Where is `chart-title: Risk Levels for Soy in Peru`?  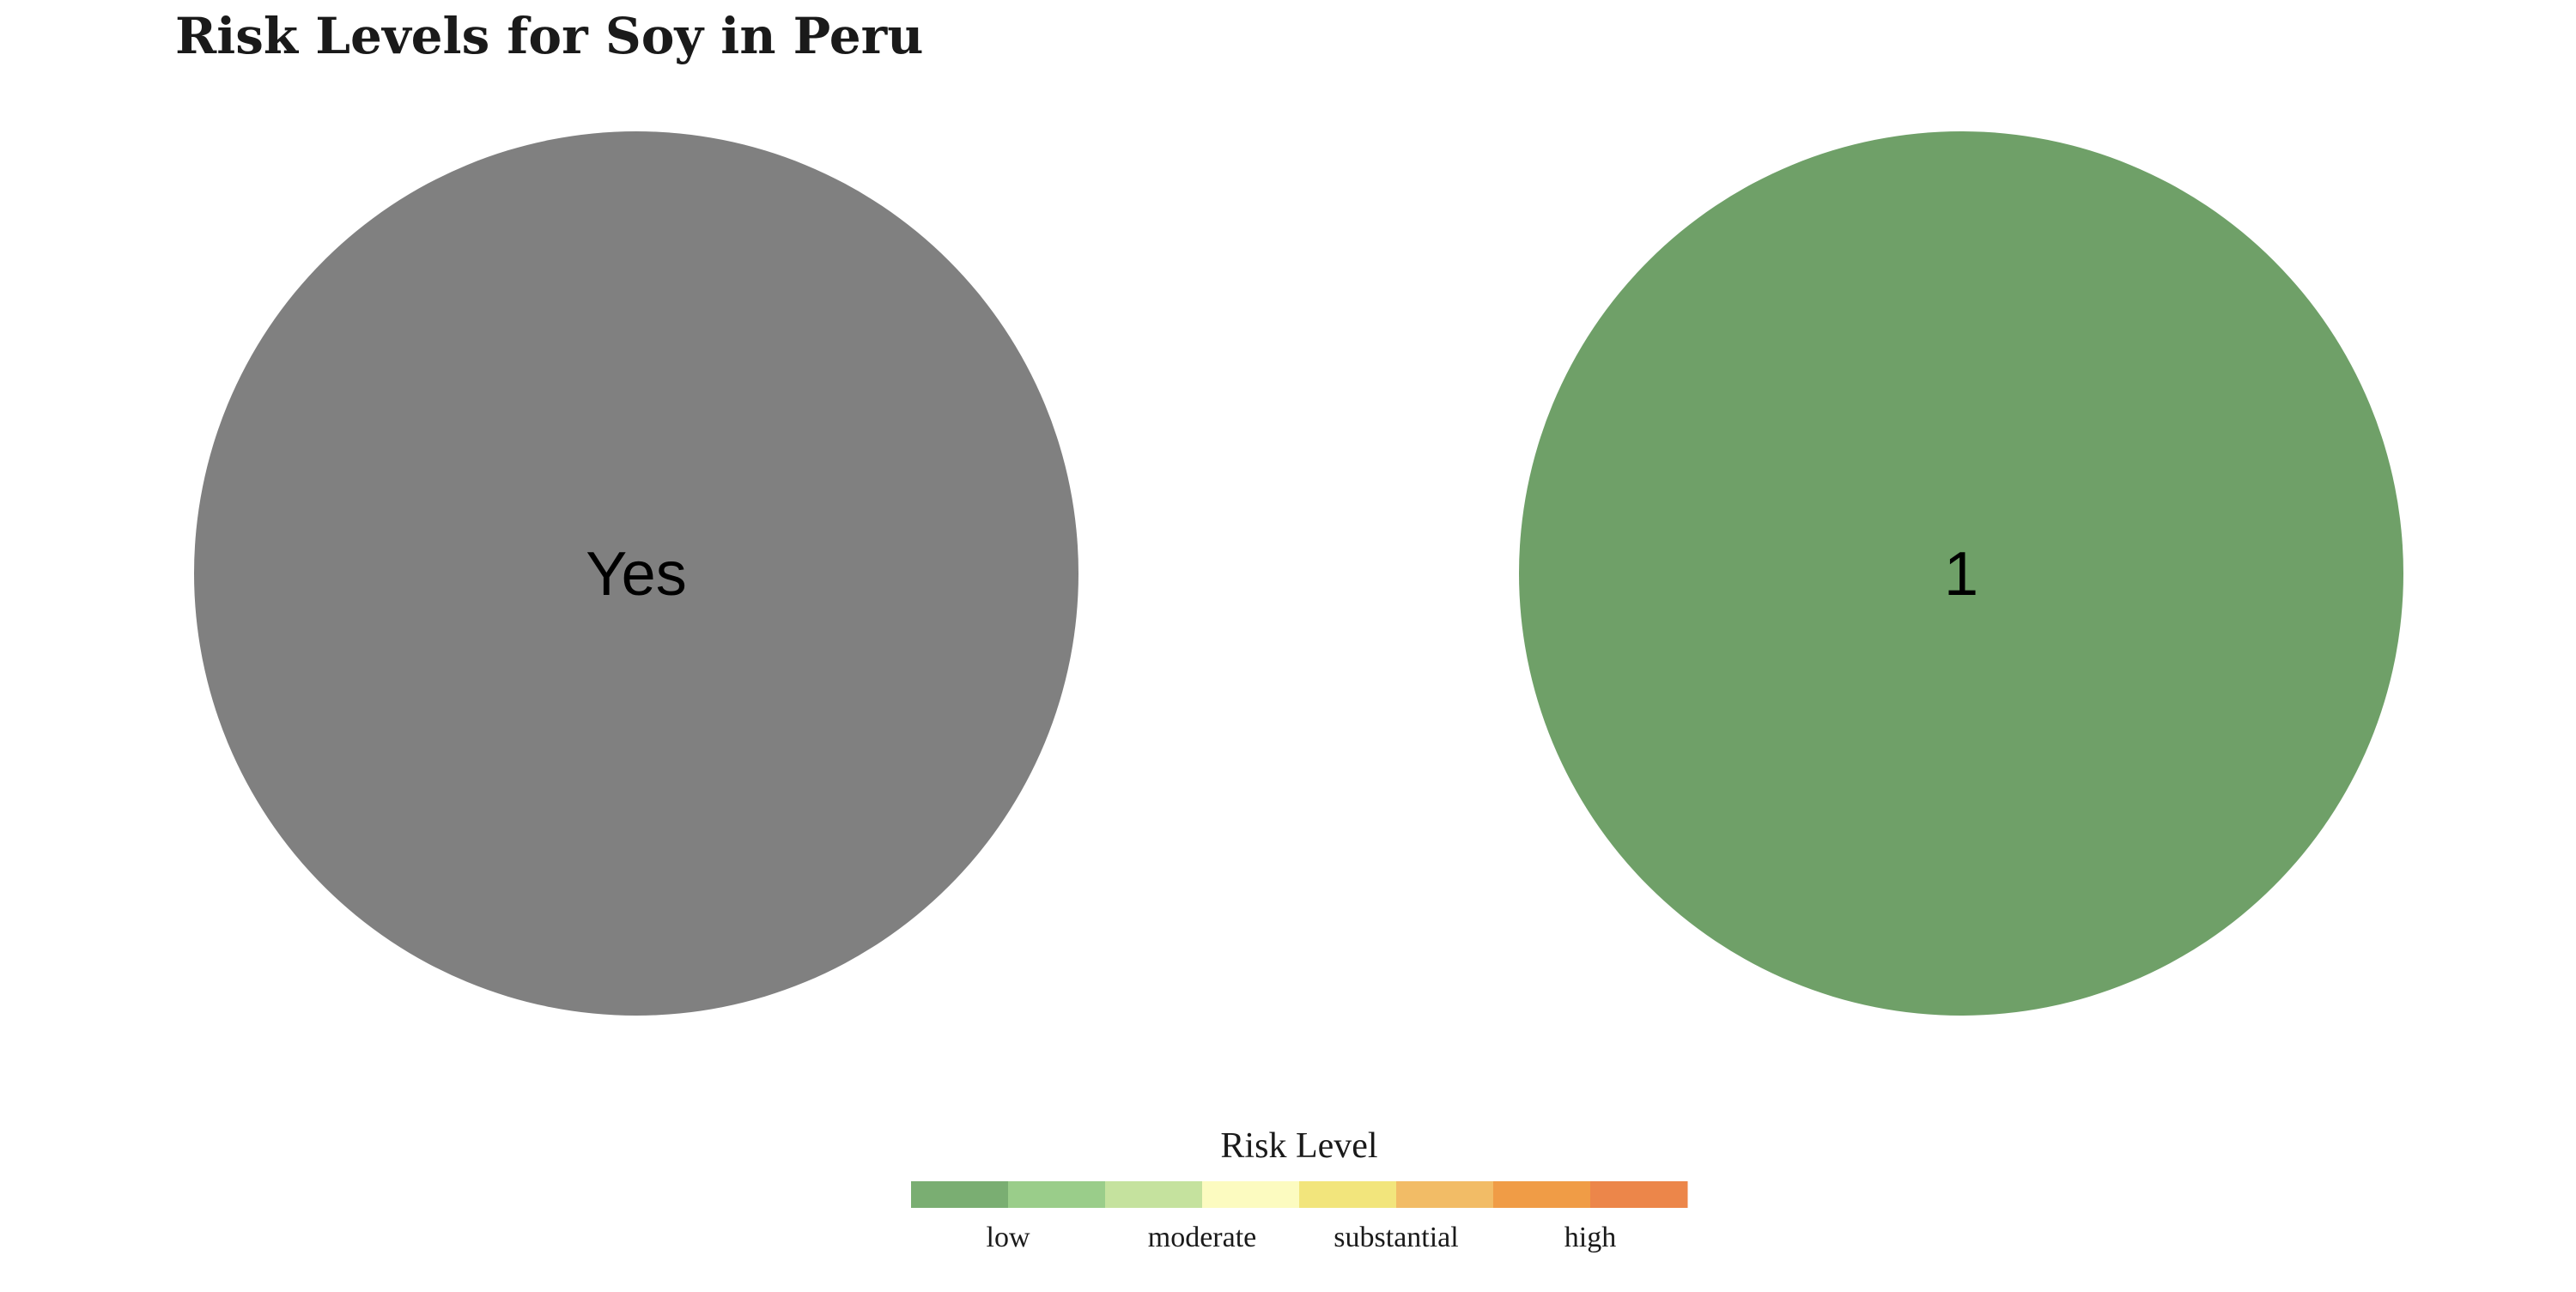
chart-title: Risk Levels for Soy in Peru is located at coordinates (549, 36).